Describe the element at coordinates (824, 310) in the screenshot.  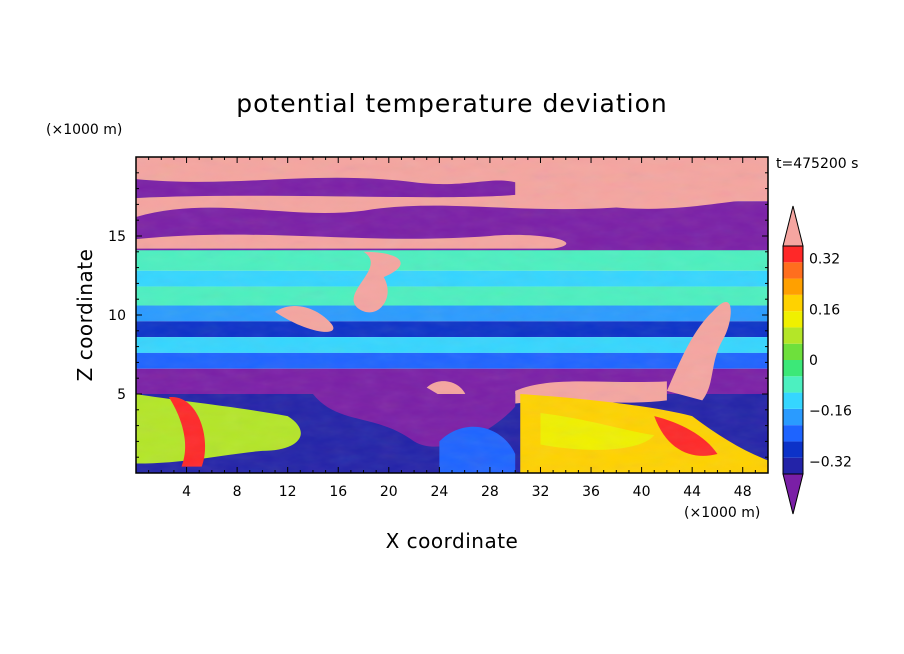
I see `colorbar-label: 0.16` at that location.